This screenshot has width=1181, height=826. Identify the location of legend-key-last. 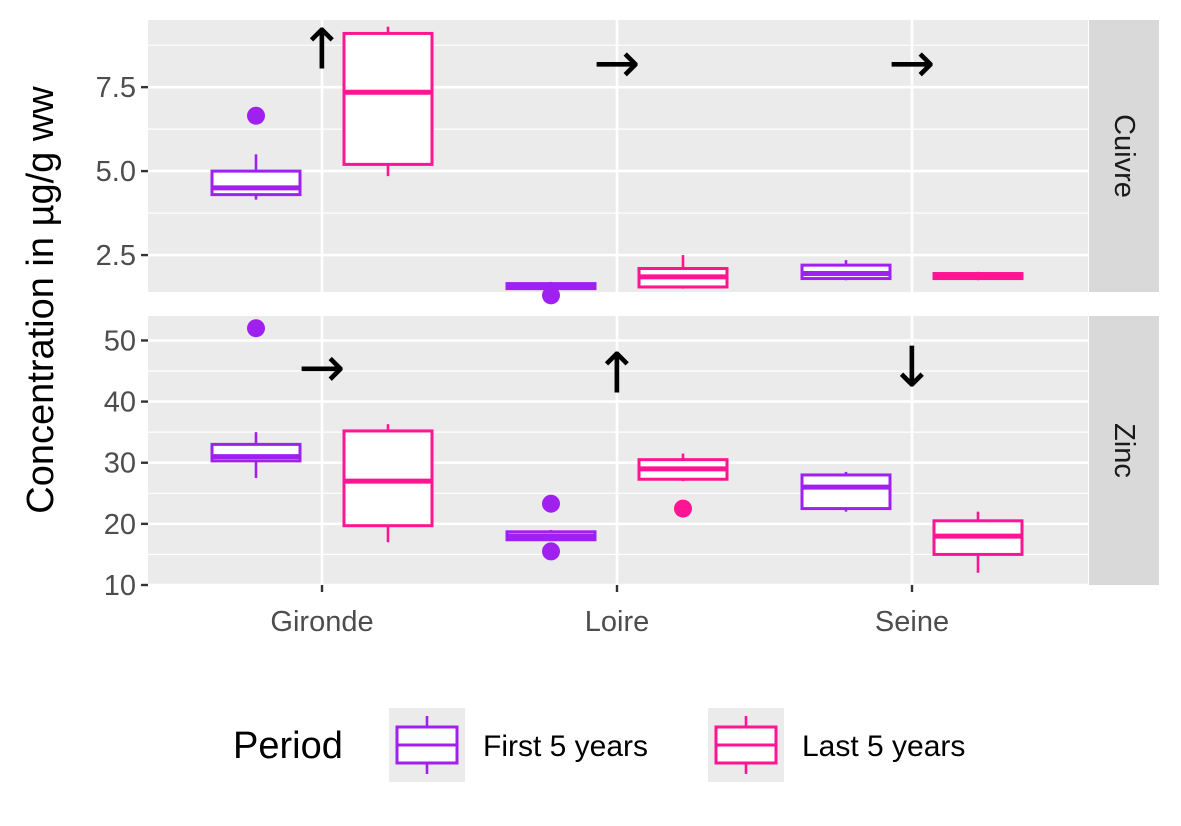
(746, 745).